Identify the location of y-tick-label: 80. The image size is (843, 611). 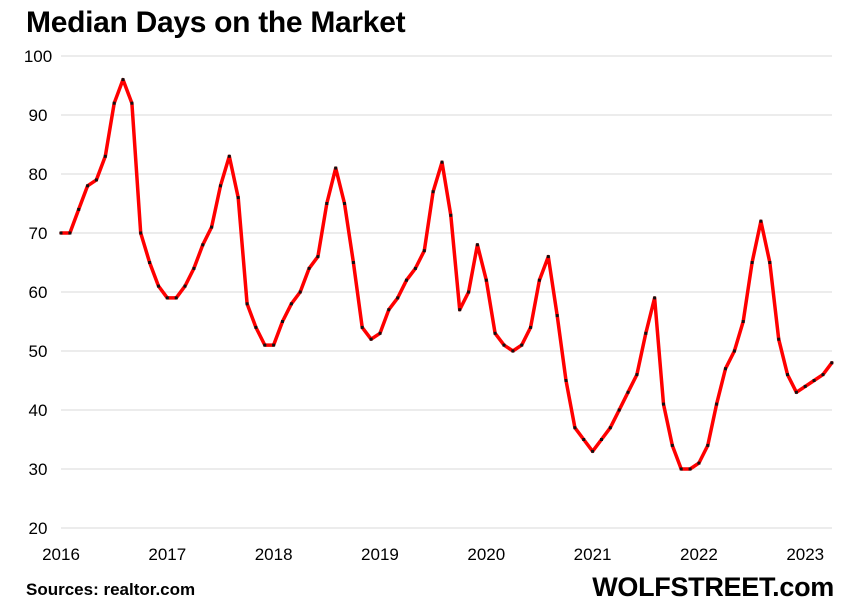
(38, 174).